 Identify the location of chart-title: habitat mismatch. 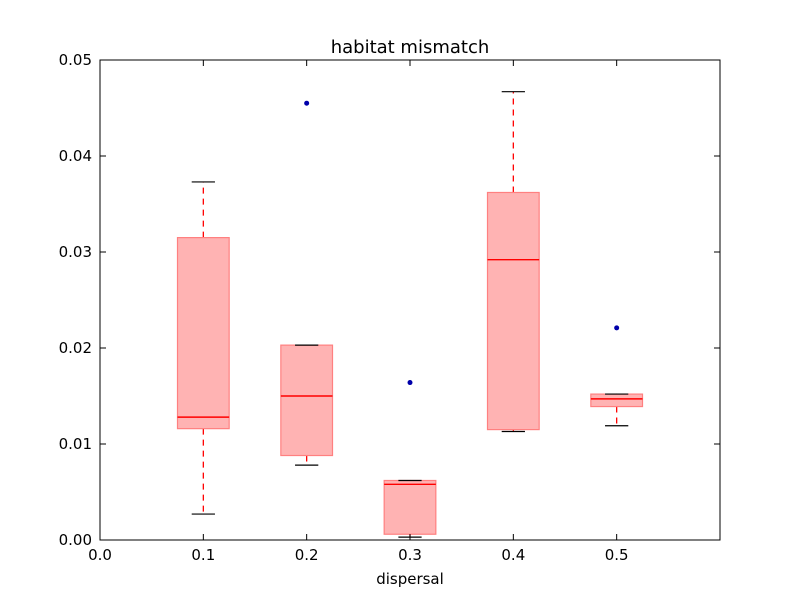
(410, 47).